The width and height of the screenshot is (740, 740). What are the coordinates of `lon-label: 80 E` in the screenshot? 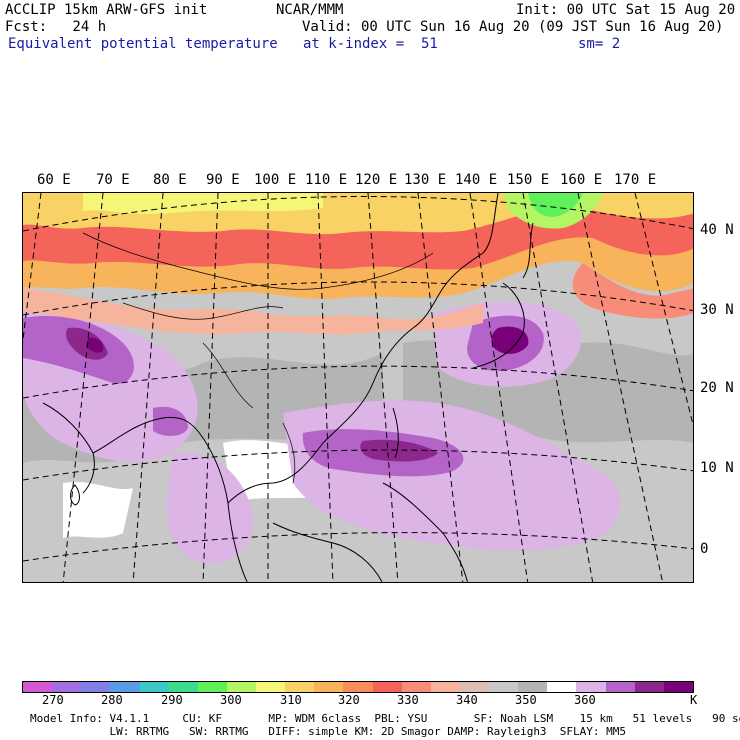 It's located at (170, 180).